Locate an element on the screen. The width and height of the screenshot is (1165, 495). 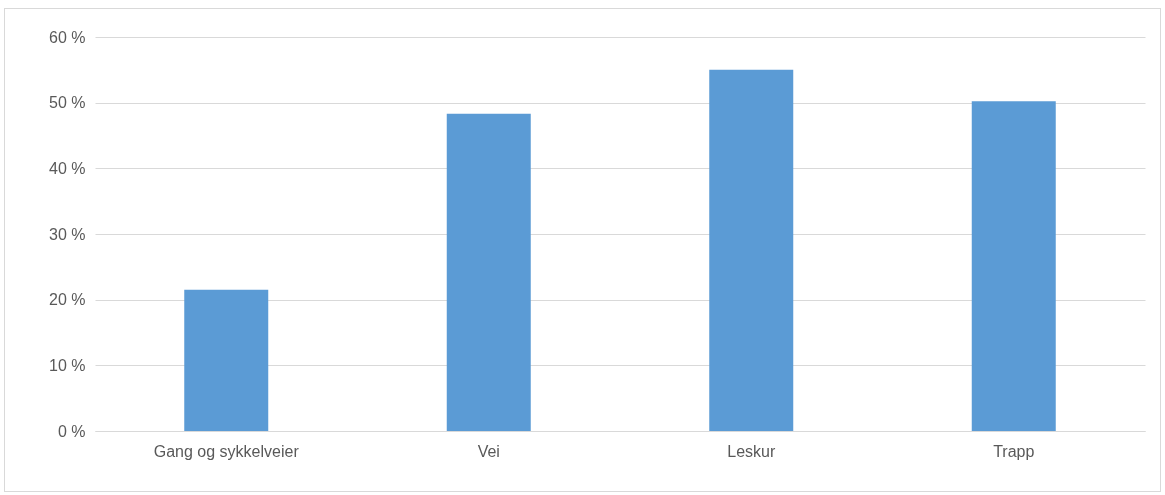
y-tick-label: 40 % is located at coordinates (67, 168).